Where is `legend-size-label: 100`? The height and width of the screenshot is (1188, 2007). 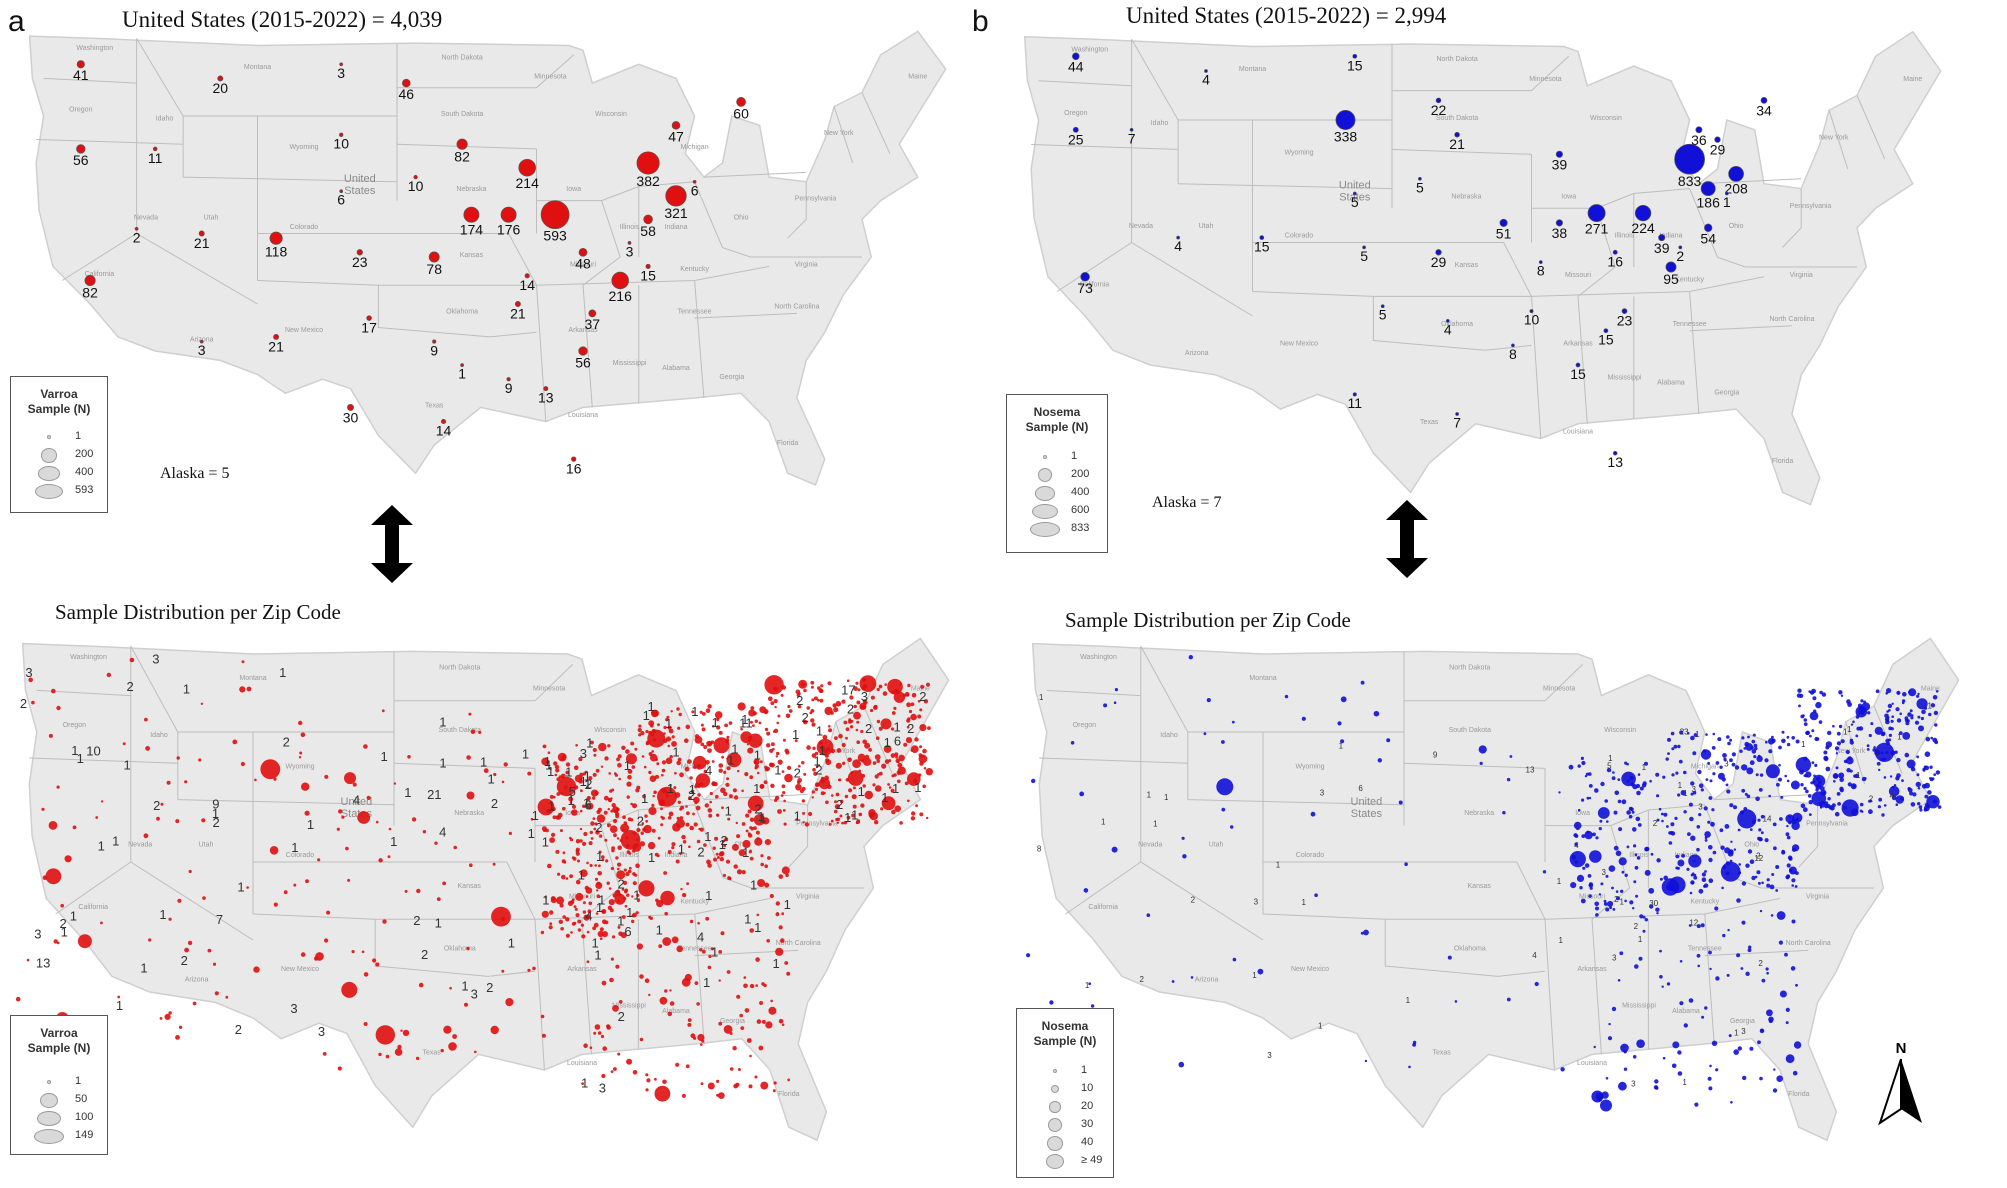
legend-size-label: 100 is located at coordinates (84, 1117).